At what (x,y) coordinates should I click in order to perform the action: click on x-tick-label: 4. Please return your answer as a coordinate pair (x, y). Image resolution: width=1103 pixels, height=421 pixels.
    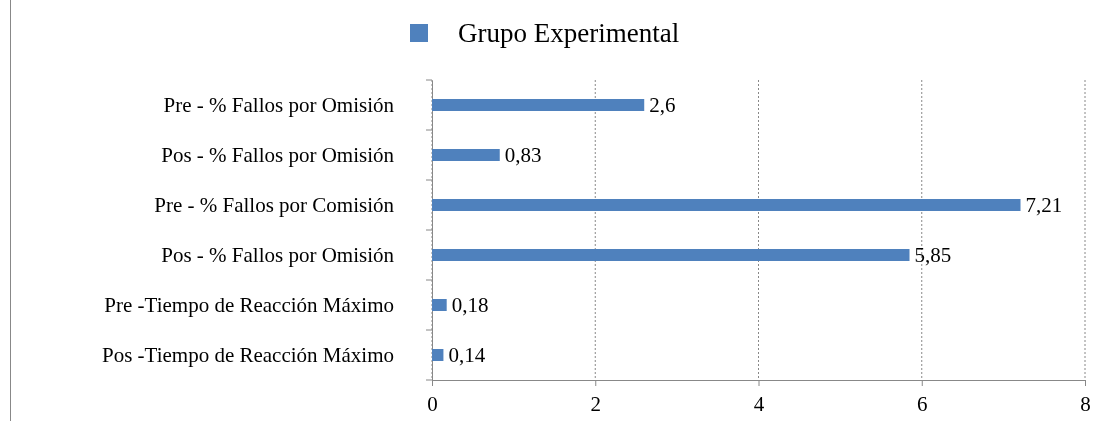
    Looking at the image, I should click on (759, 403).